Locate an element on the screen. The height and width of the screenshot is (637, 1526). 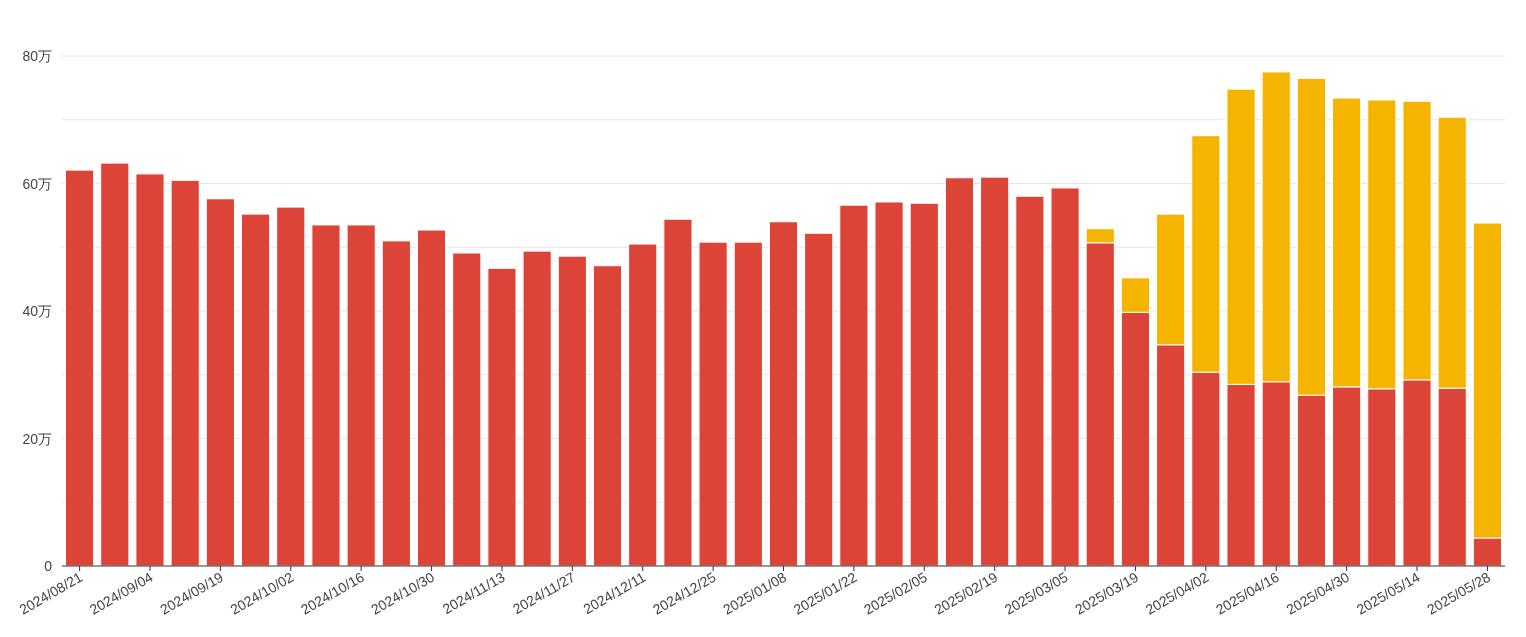
y-tick-label: 40万 is located at coordinates (37, 311).